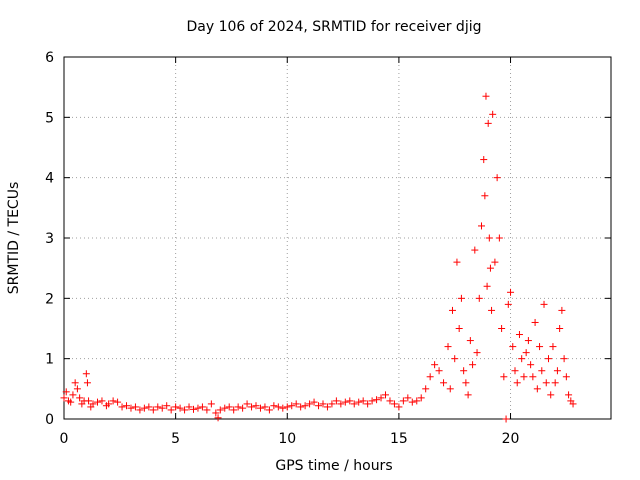 The width and height of the screenshot is (640, 480). I want to click on x-axis-label: GPS time / hours, so click(333, 466).